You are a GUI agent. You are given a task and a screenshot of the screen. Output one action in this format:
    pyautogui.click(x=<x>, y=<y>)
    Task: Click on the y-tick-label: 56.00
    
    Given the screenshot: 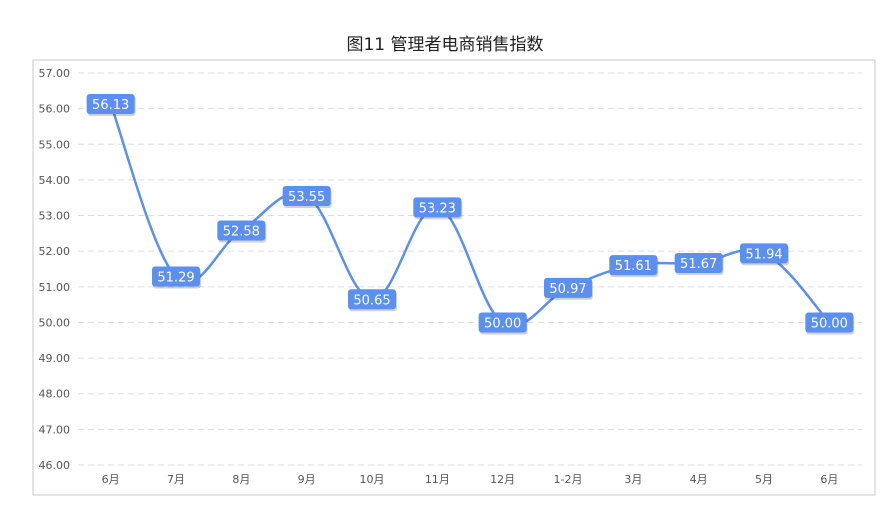 What is the action you would take?
    pyautogui.click(x=55, y=109)
    